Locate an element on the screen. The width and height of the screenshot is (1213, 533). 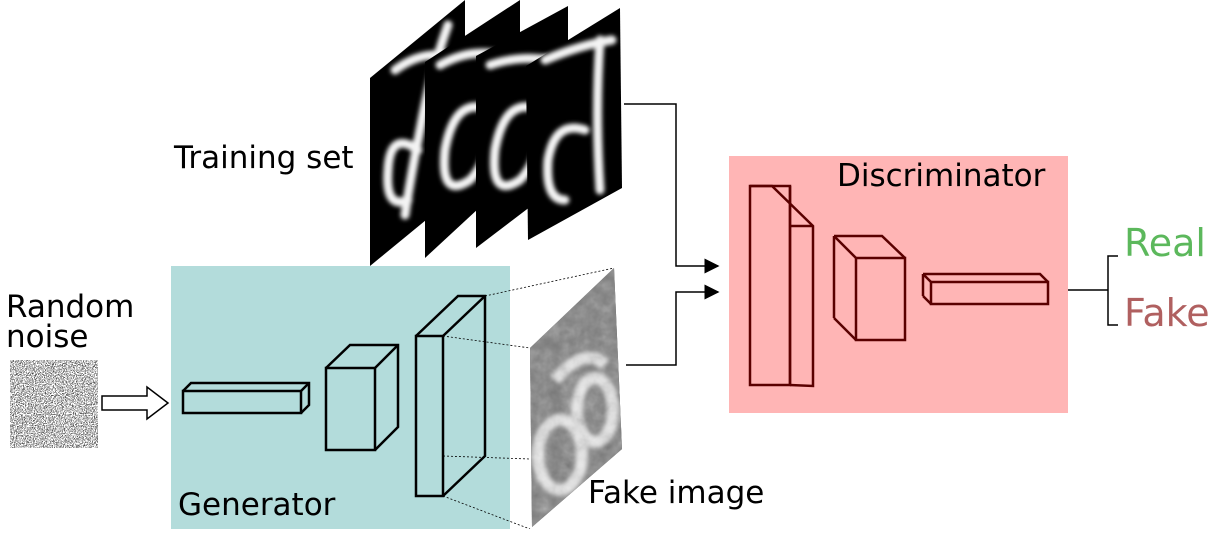
noise-to-generator-arrow is located at coordinates (135, 403).